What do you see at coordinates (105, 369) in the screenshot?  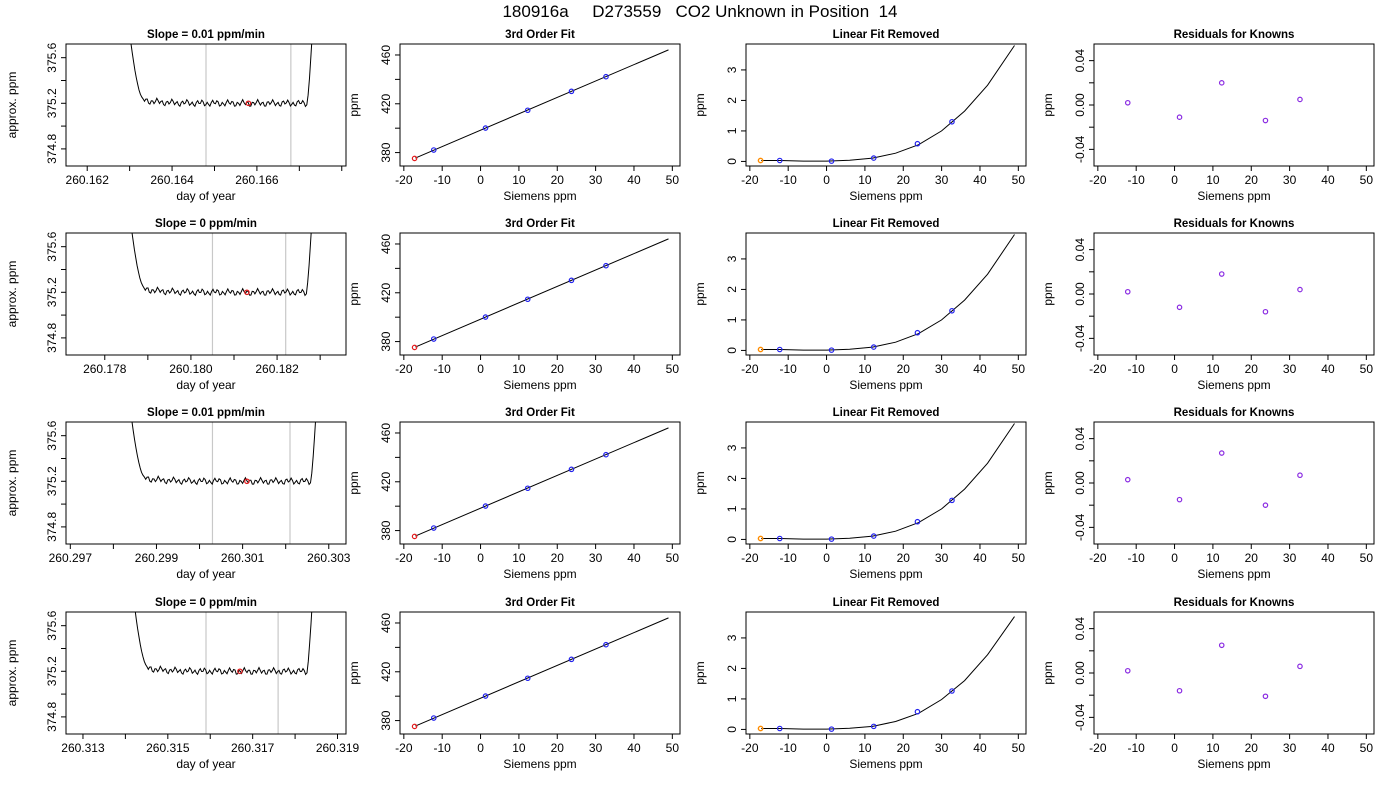 I see `x-tick-label: 260.178` at bounding box center [105, 369].